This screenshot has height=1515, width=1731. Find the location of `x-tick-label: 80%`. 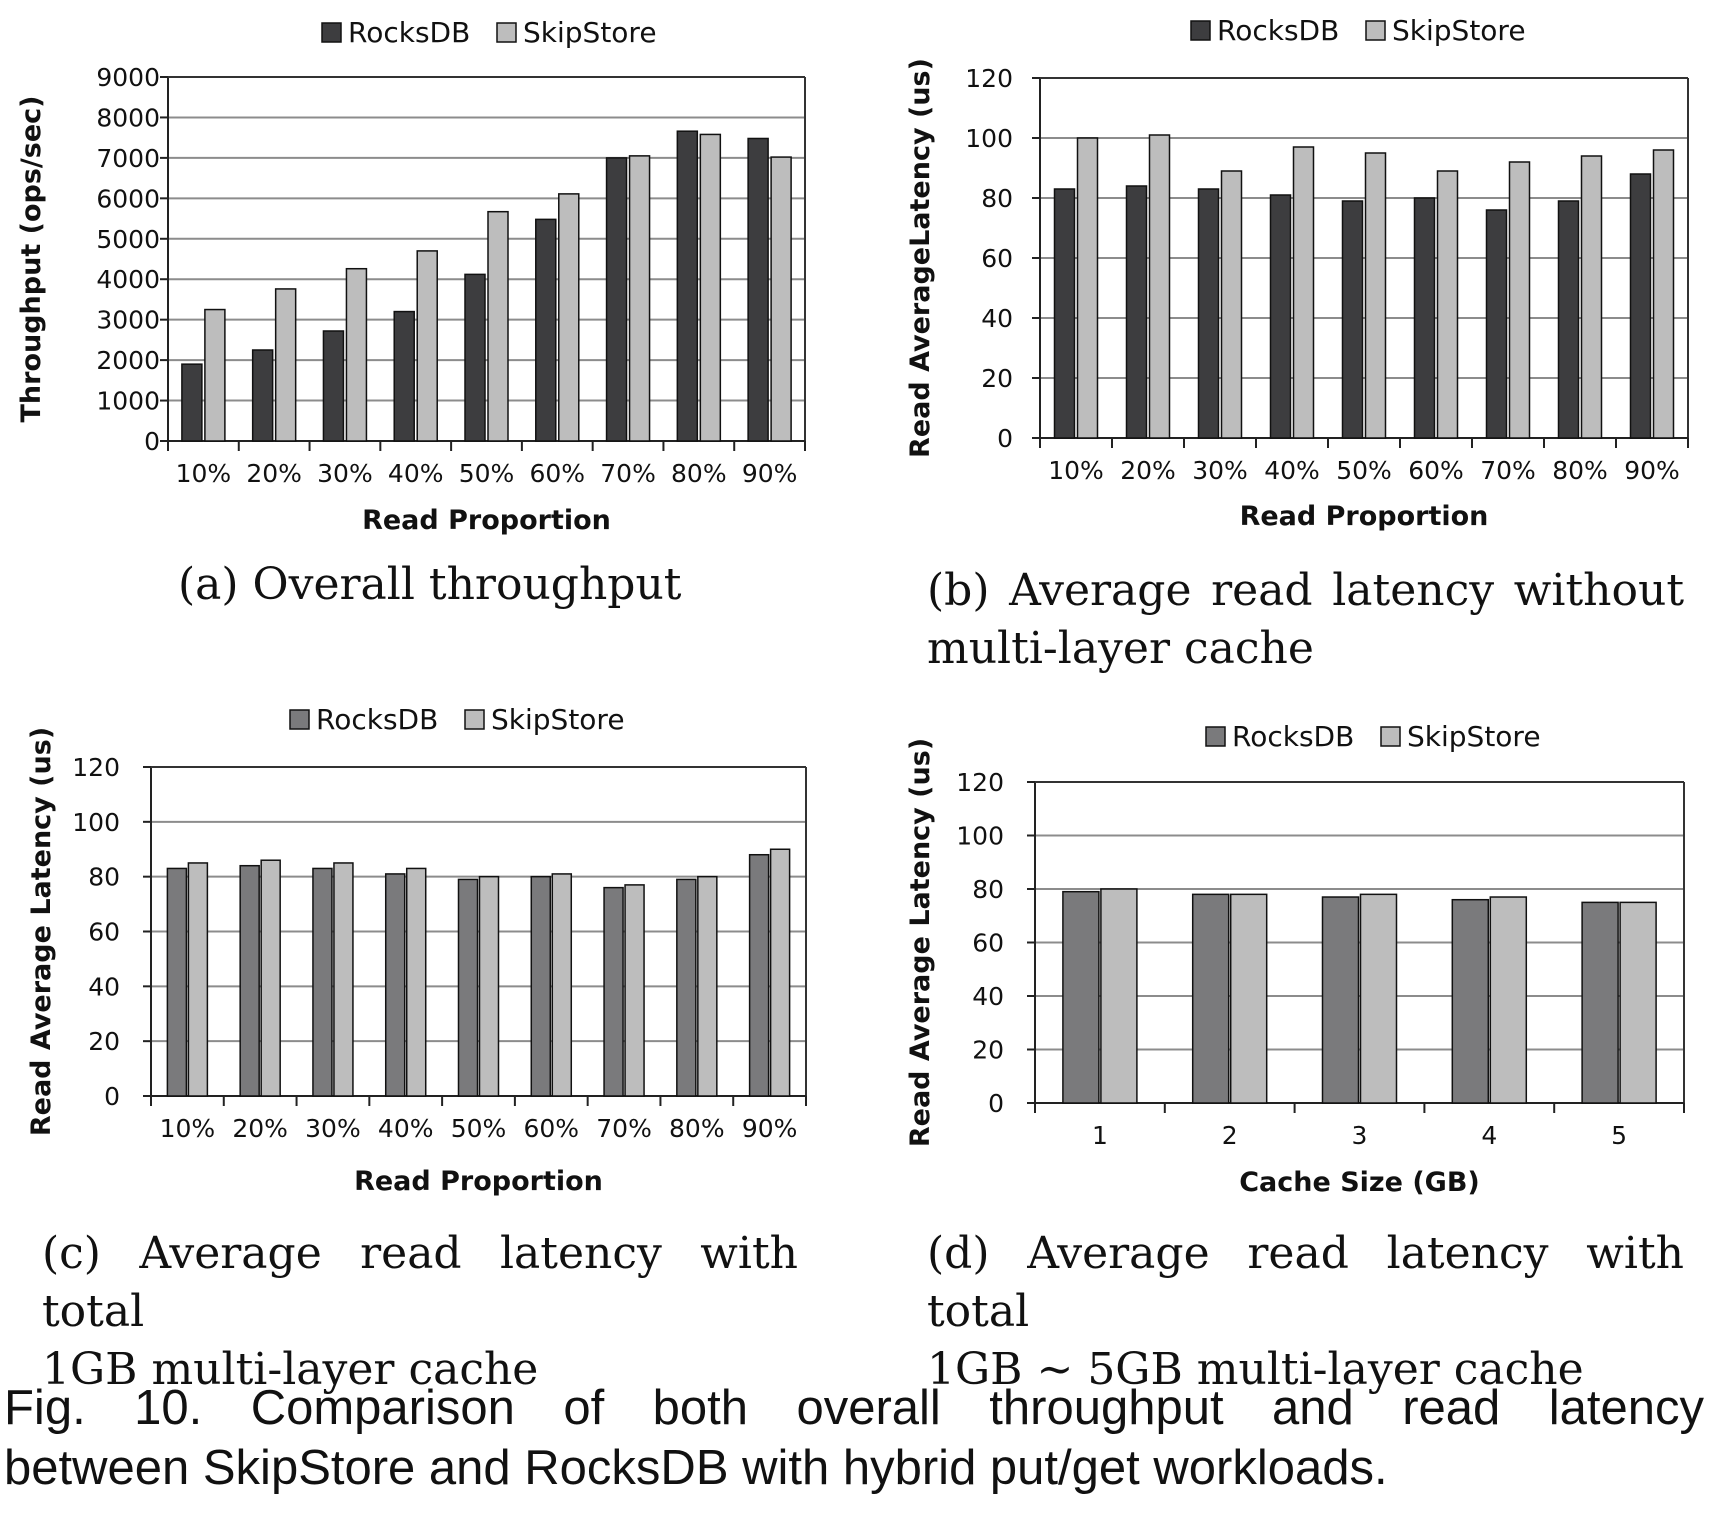

x-tick-label: 80% is located at coordinates (1580, 470).